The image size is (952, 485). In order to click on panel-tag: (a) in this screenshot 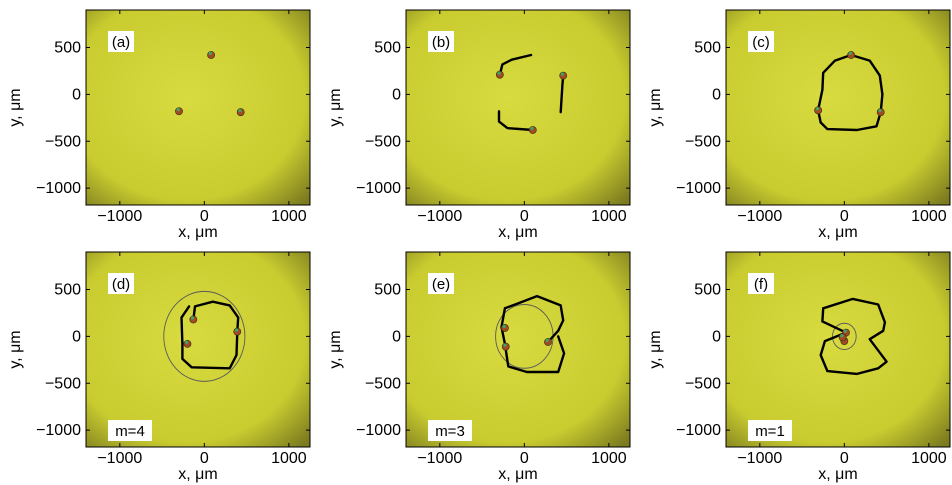, I will do `click(121, 42)`.